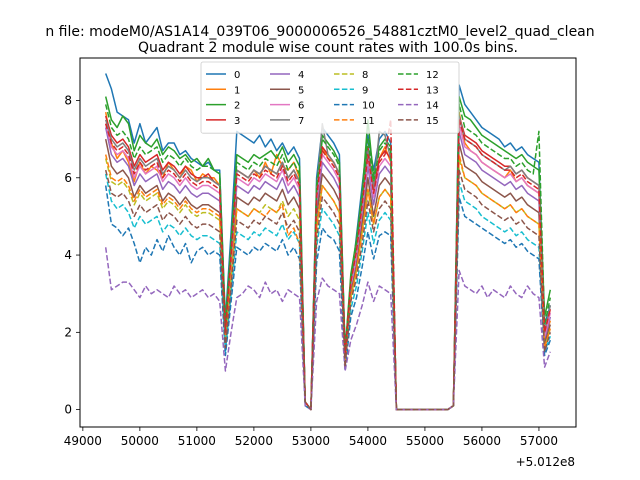  Describe the element at coordinates (330, 97) in the screenshot. I see `legend-box` at that location.